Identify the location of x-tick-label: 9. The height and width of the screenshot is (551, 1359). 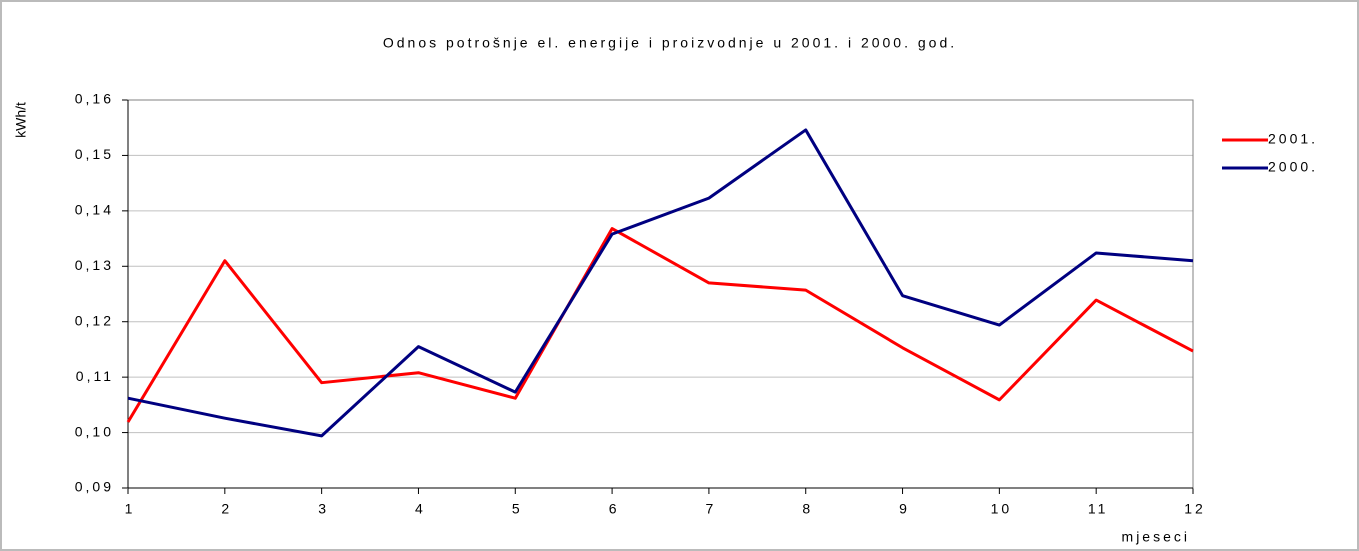
(904, 509).